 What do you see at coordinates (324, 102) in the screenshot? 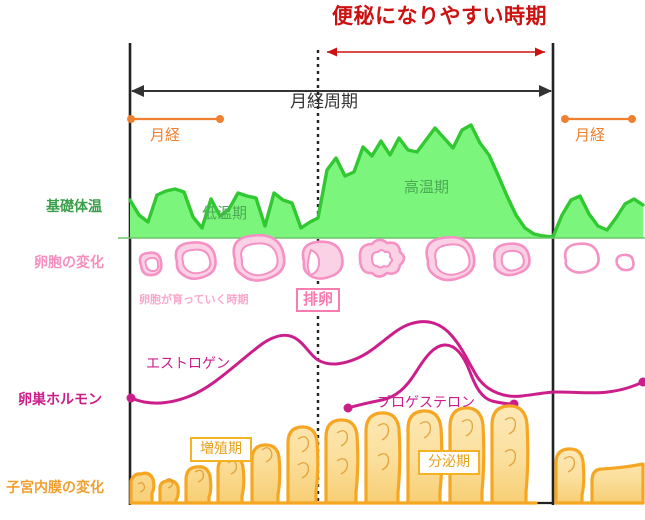
I see `cycle-span-label: 月経周期` at bounding box center [324, 102].